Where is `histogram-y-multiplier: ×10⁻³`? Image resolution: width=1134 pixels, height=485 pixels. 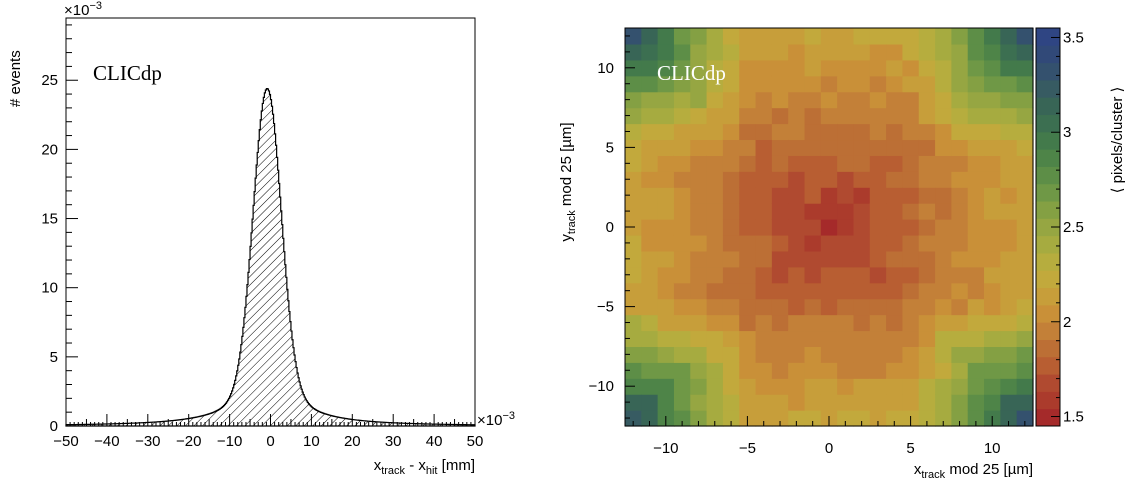 histogram-y-multiplier: ×10⁻³ is located at coordinates (83, 9).